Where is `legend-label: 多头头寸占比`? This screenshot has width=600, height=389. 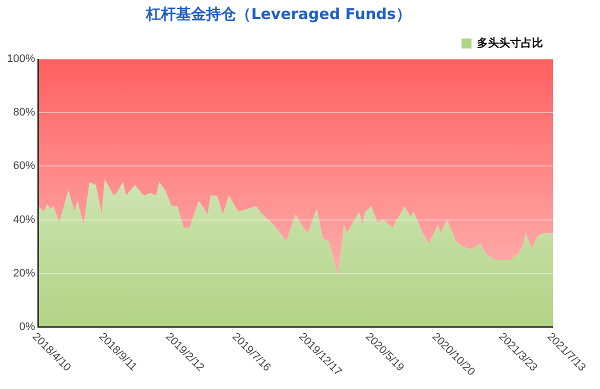
legend-label: 多头头寸占比 is located at coordinates (510, 43).